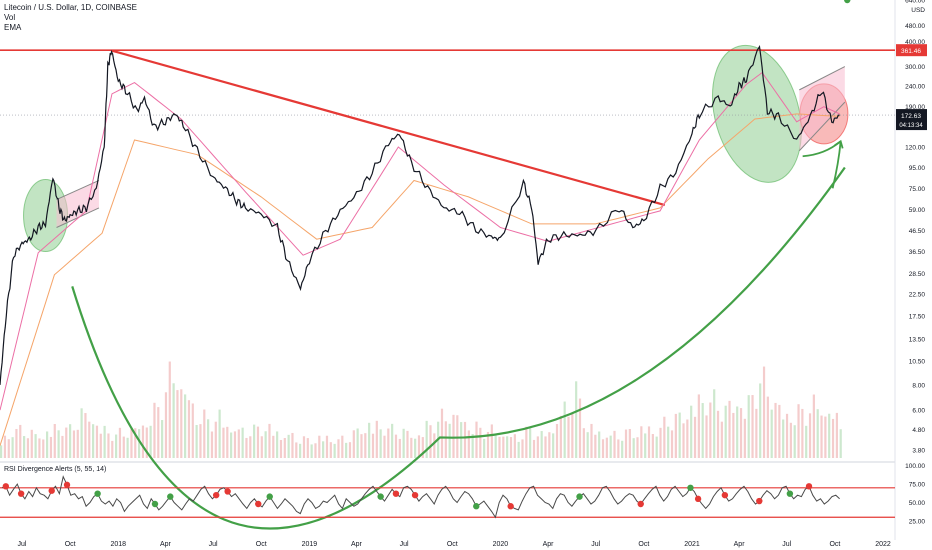 The width and height of the screenshot is (932, 550). Describe the element at coordinates (70, 7) in the screenshot. I see `chart-symbol-title: Litecoin / U.S. Dollar, 1D, COINBASE` at that location.